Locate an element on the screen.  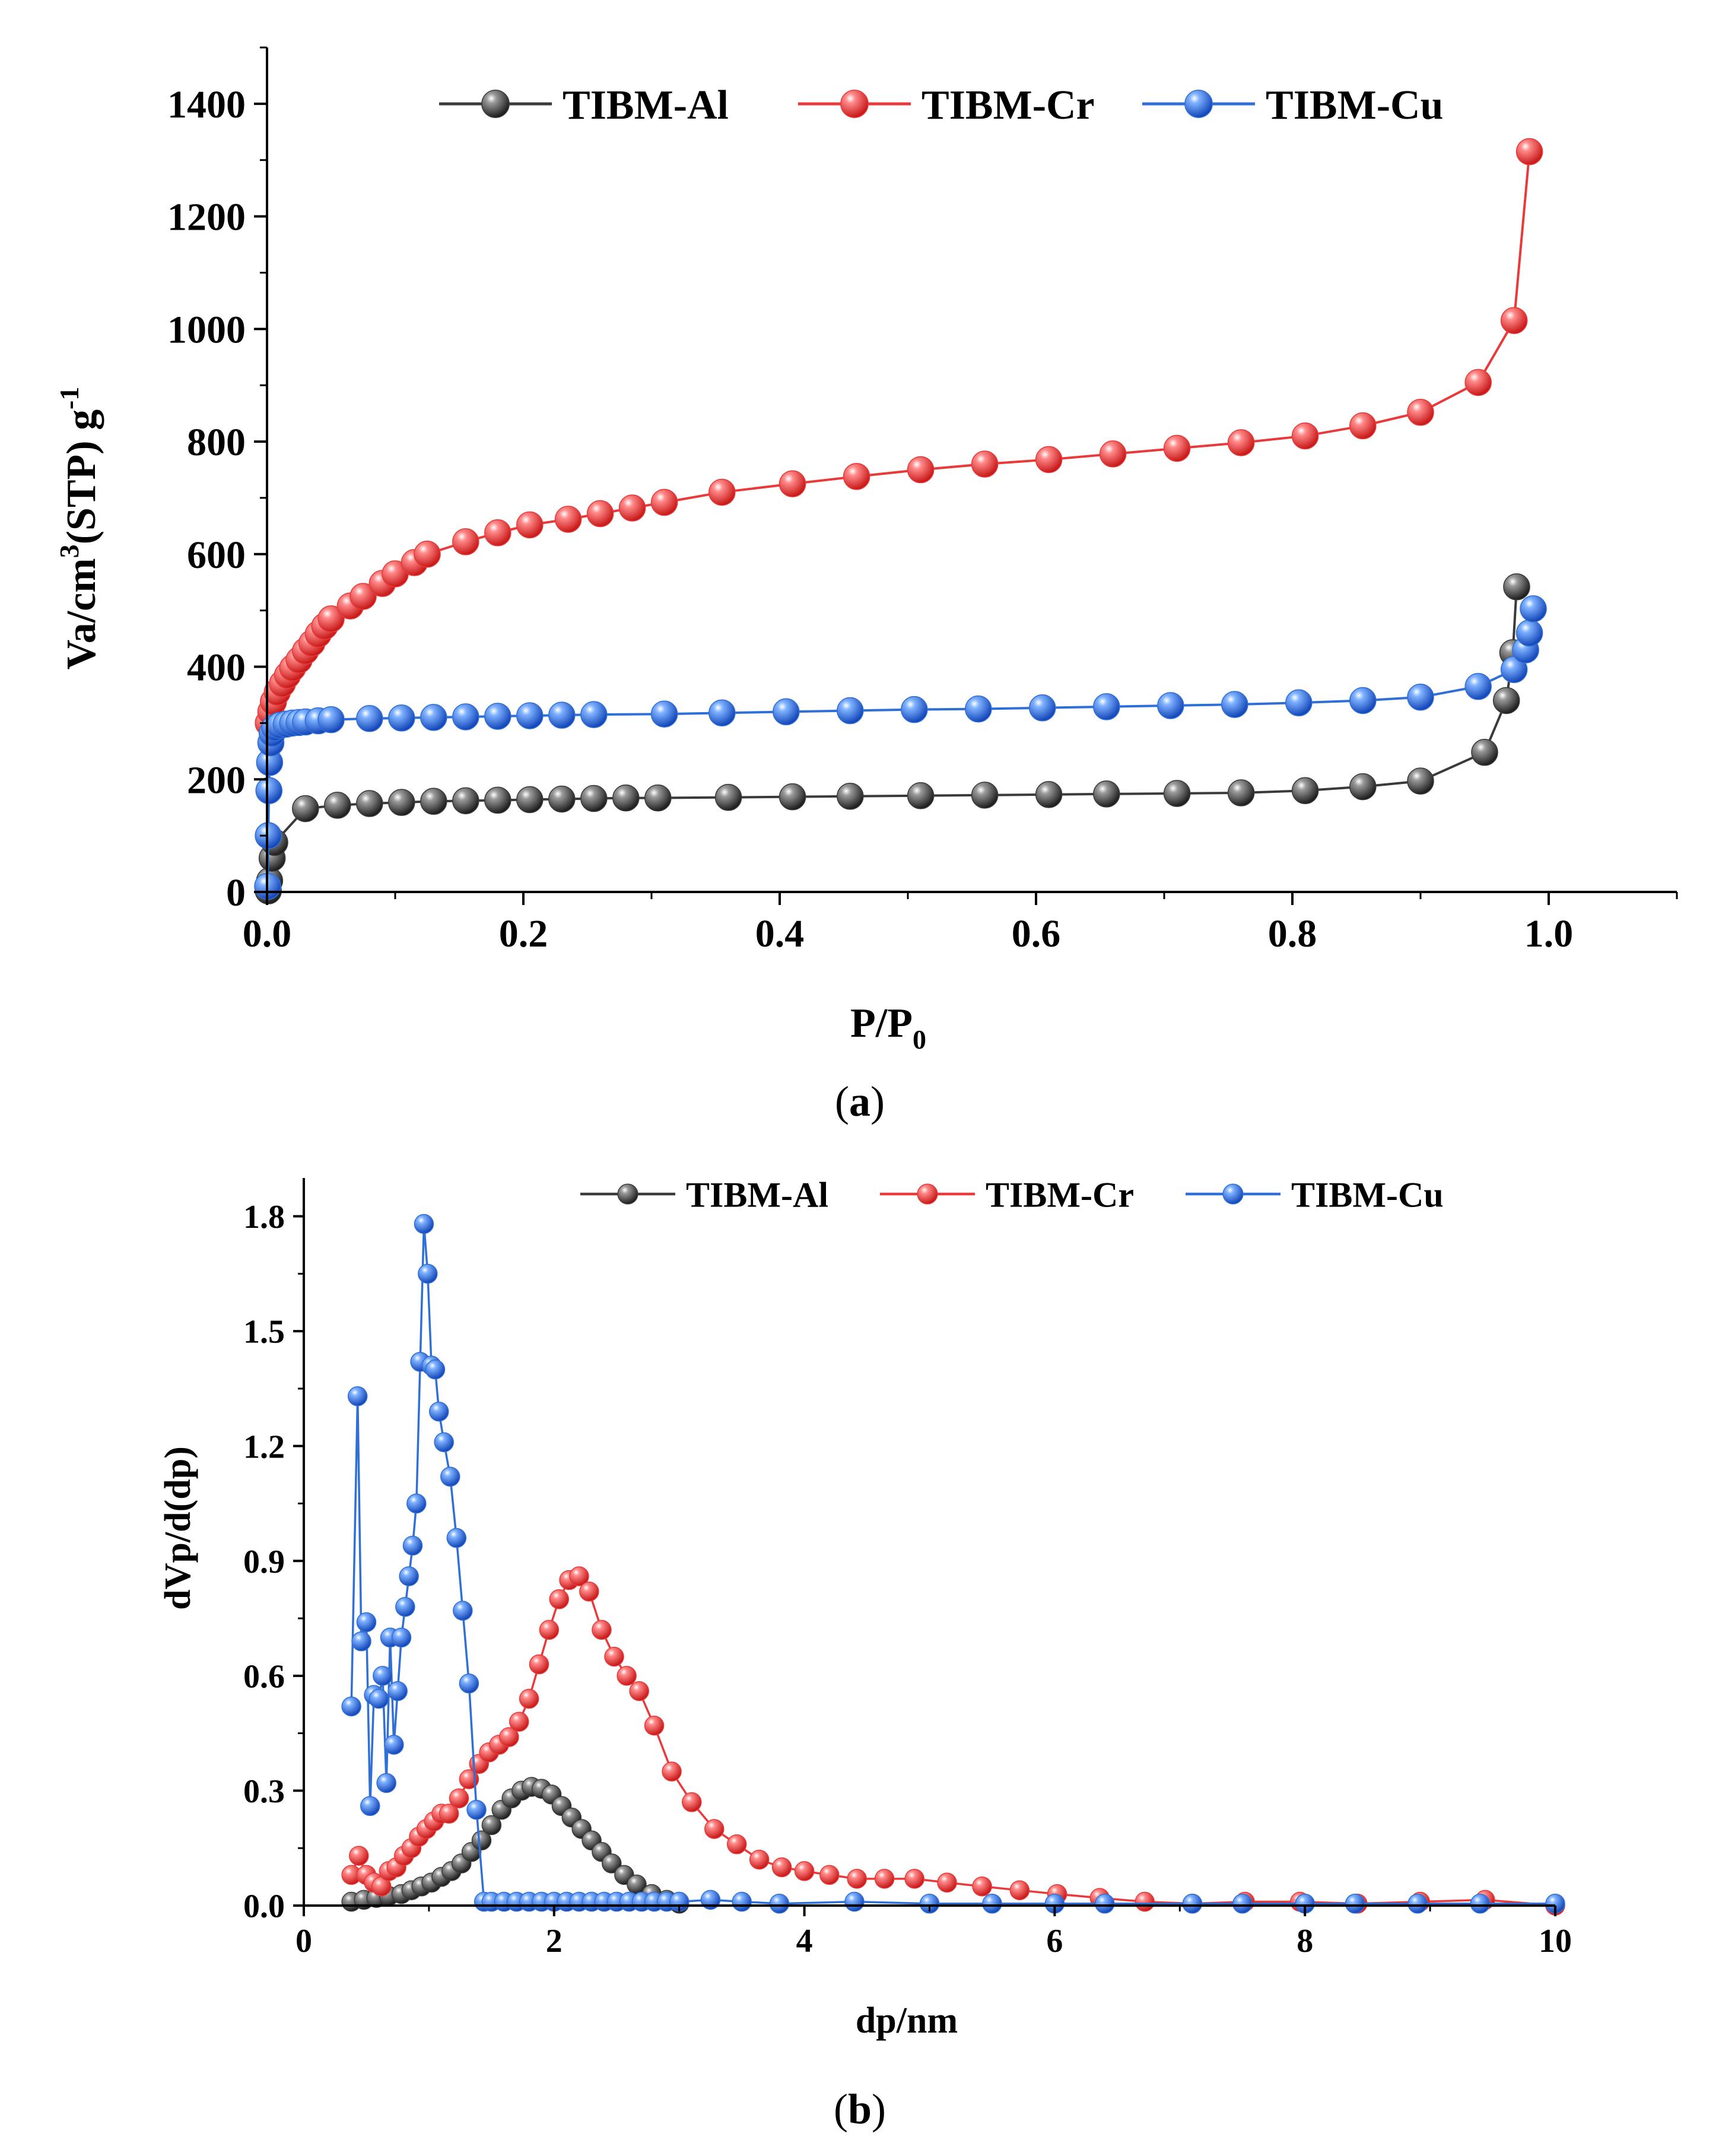
panel-a-y-tick-label: 1400 is located at coordinates (206, 104).